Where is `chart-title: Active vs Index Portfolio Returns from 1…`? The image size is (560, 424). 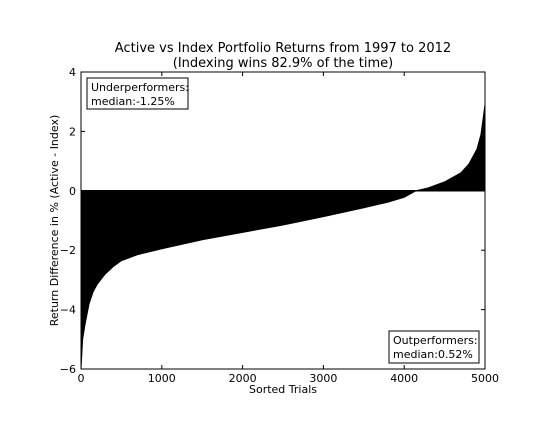 chart-title: Active vs Index Portfolio Returns from 1… is located at coordinates (283, 48).